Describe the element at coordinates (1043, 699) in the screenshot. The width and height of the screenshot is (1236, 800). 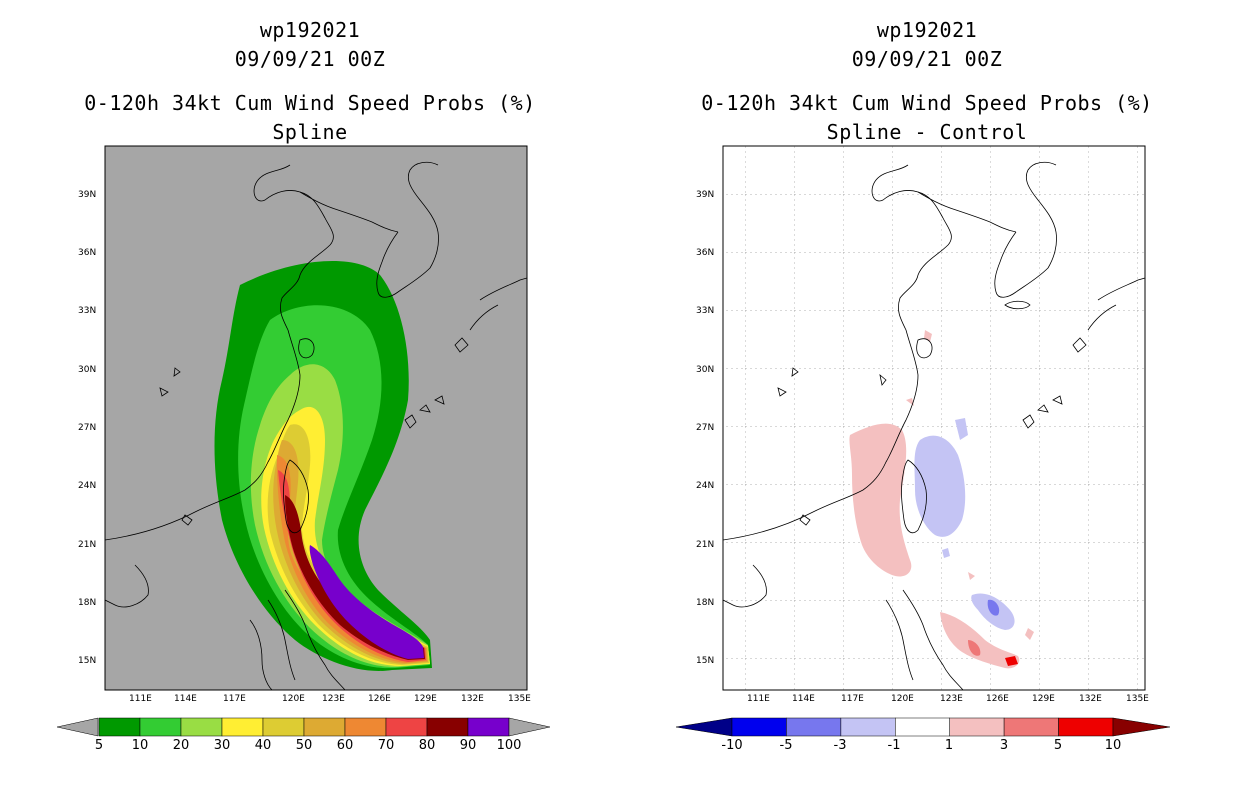
I see `right-lon-label-129e: 129E` at that location.